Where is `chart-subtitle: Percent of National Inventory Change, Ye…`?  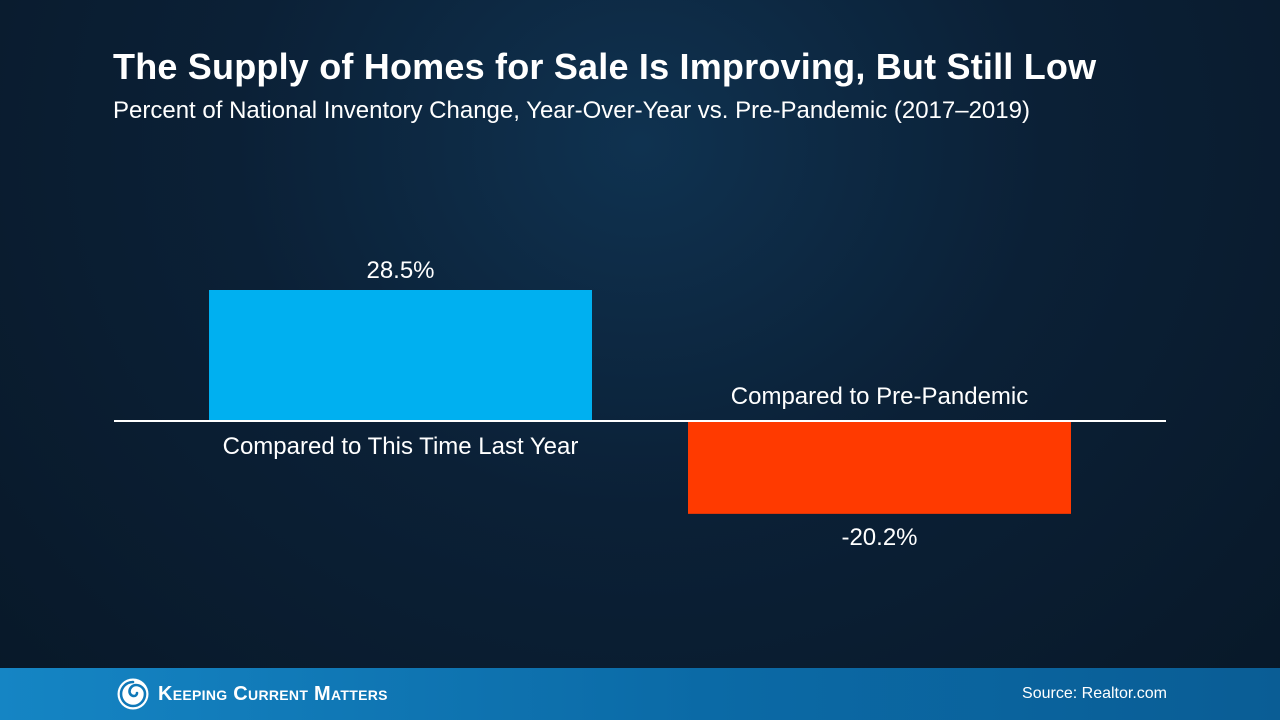 chart-subtitle: Percent of National Inventory Change, Ye… is located at coordinates (571, 110).